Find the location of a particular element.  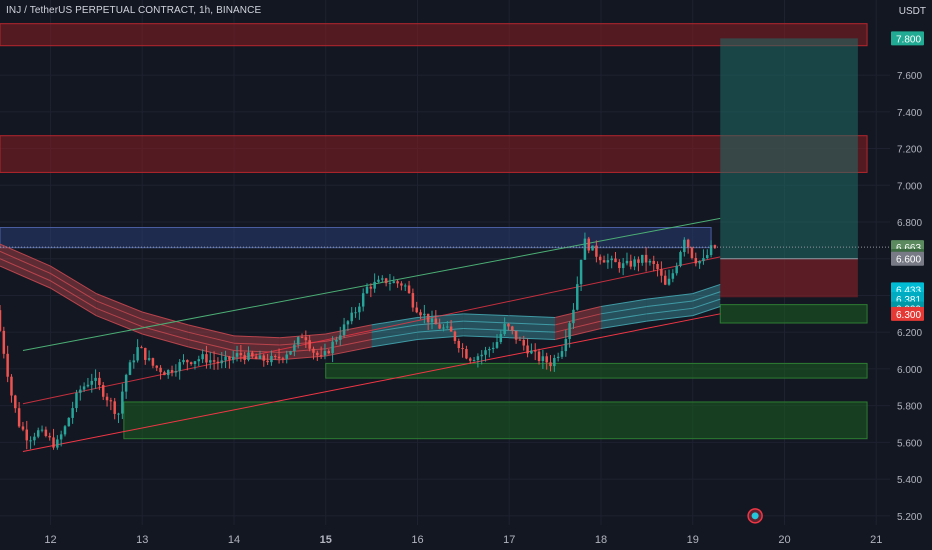

time-tick-label: 14 is located at coordinates (234, 540).